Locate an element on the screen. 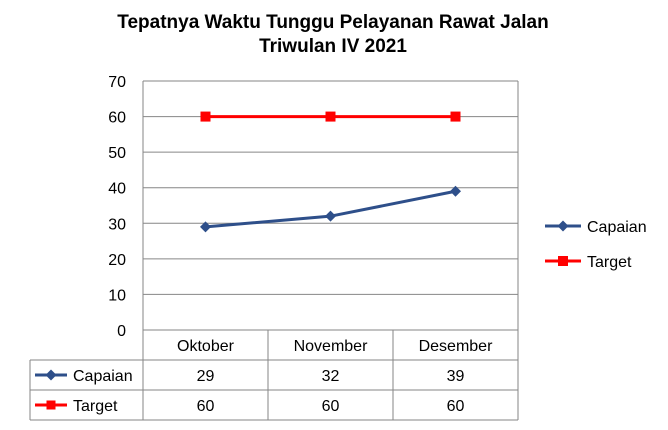 The height and width of the screenshot is (430, 668). series-layer is located at coordinates (330, 172).